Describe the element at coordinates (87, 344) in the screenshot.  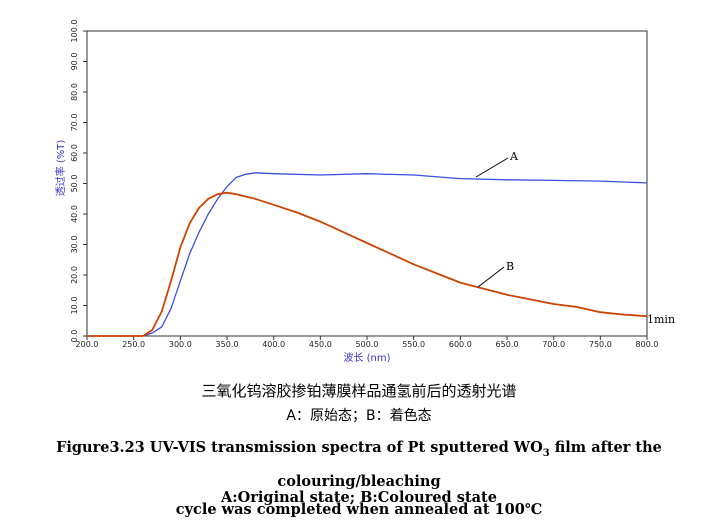
I see `x-tick-label: 200.0` at that location.